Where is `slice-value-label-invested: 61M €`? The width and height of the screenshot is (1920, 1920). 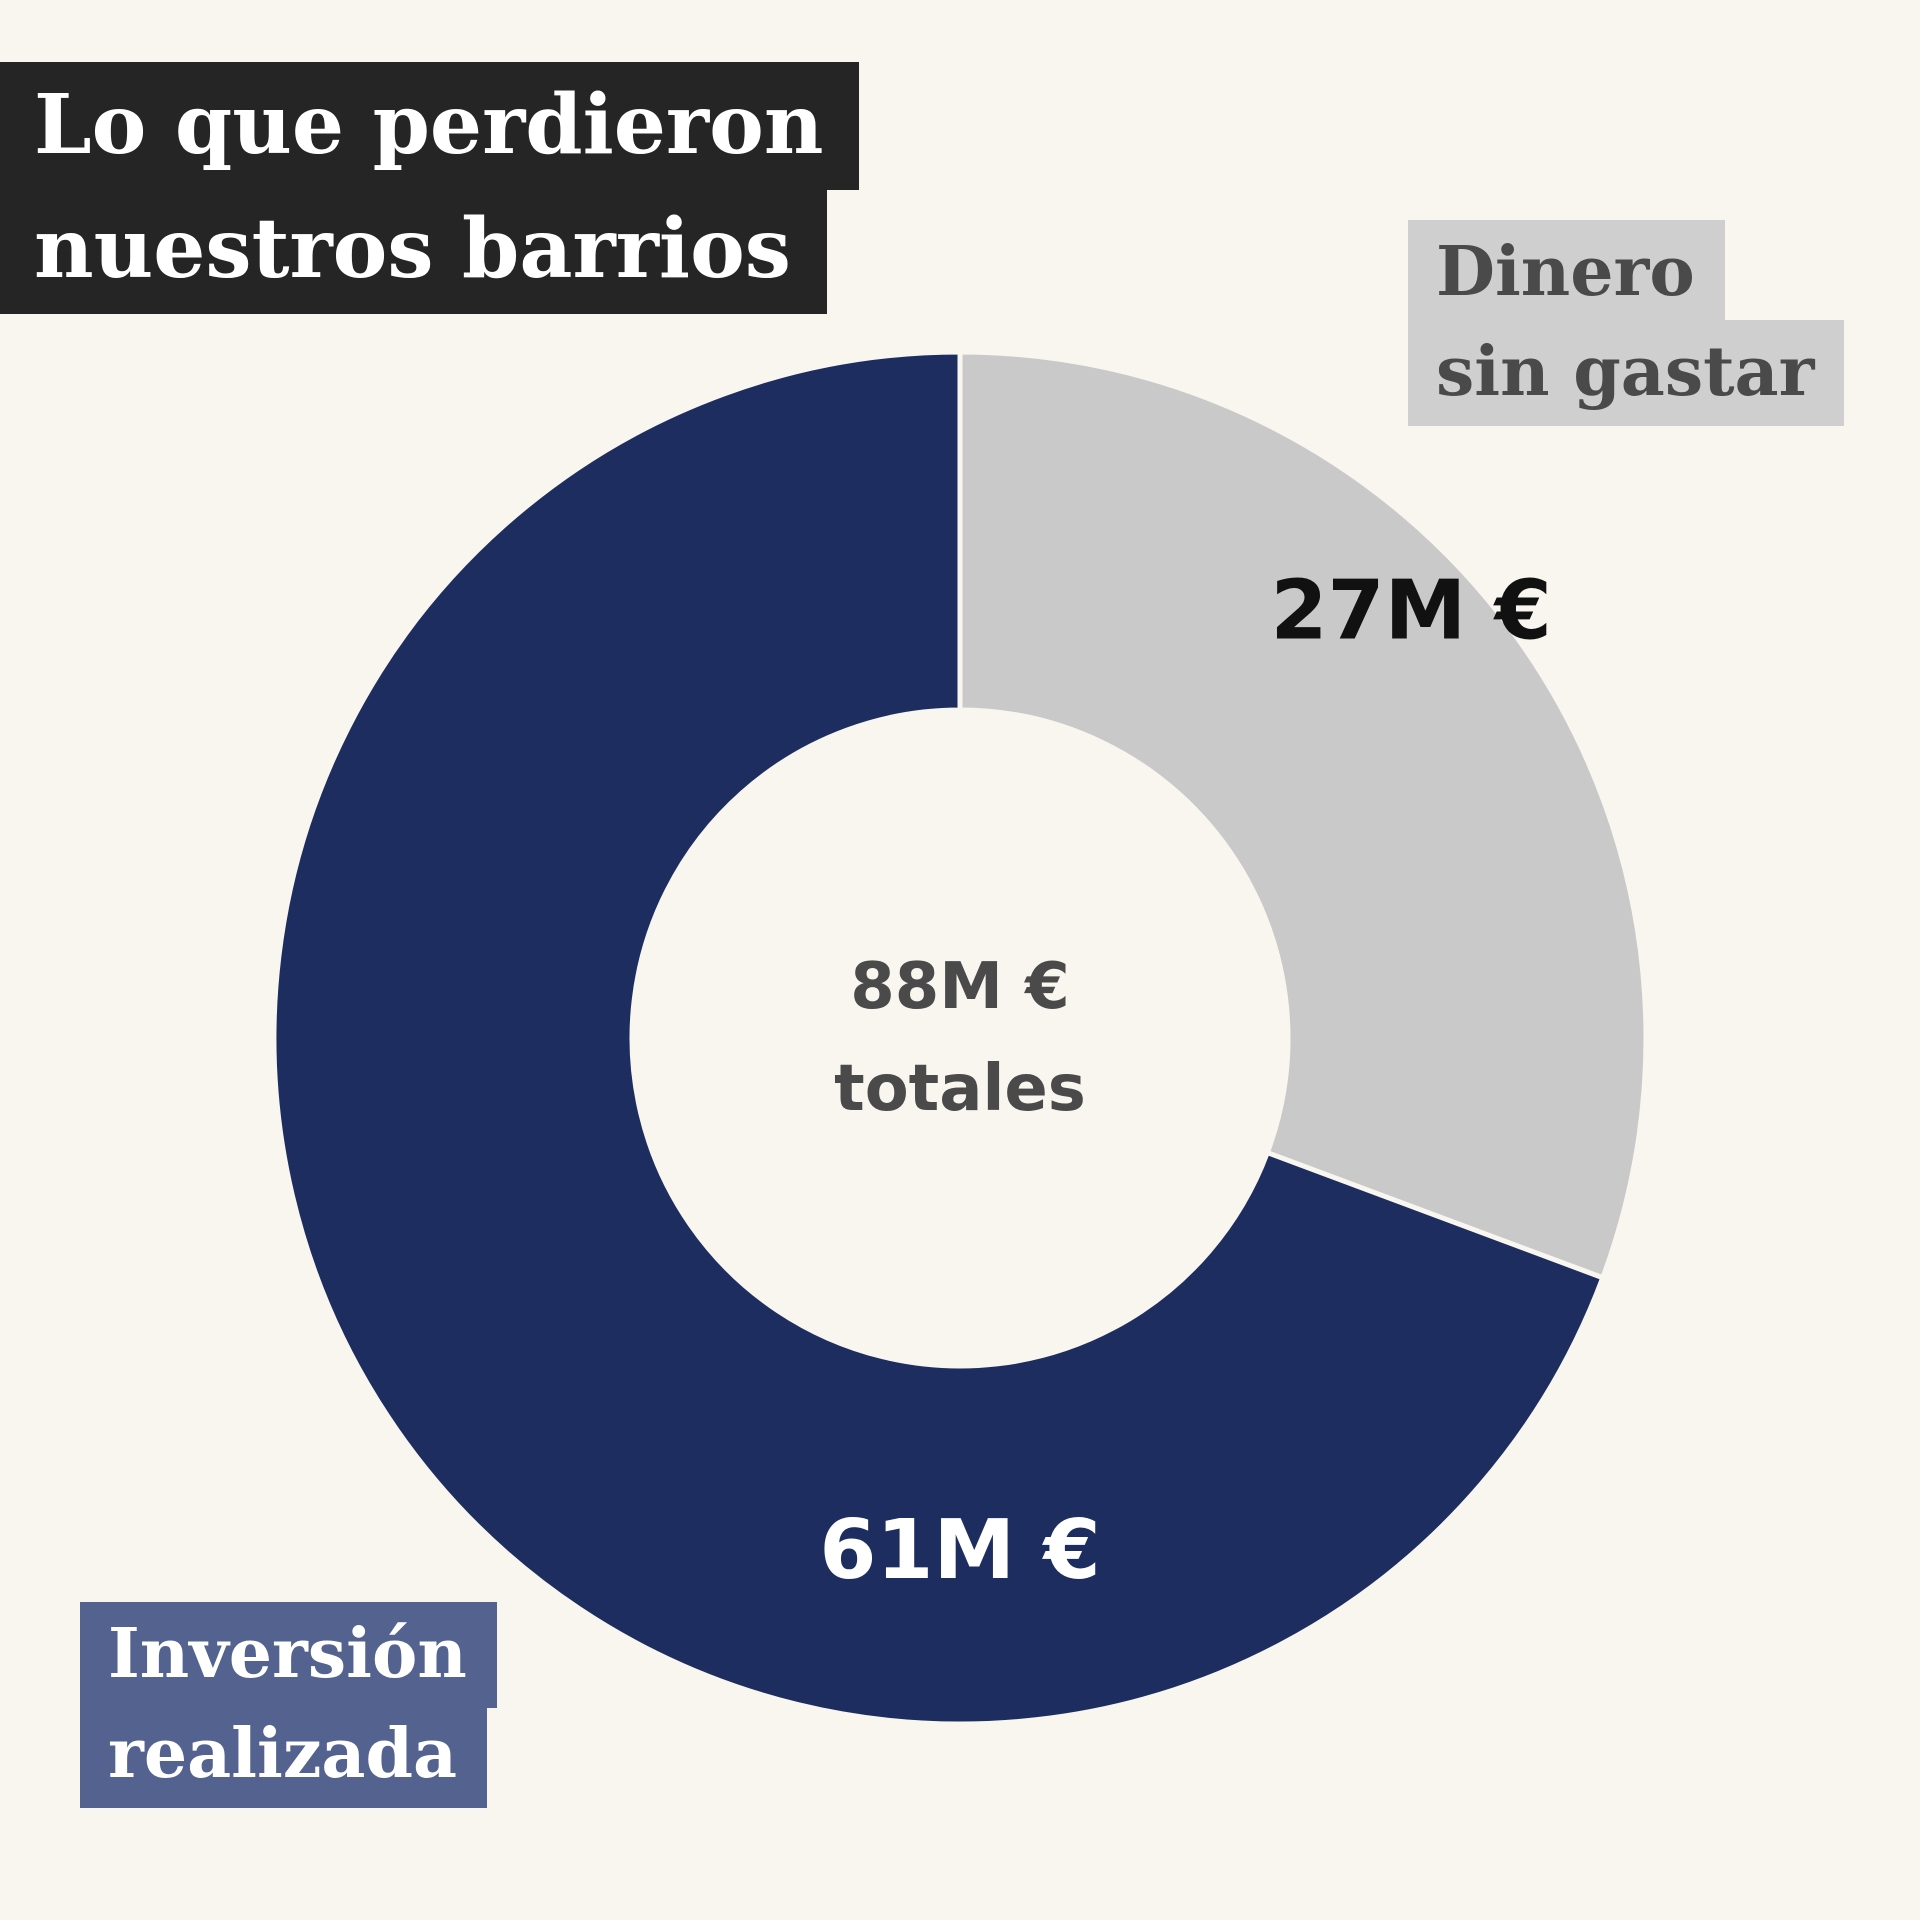
slice-value-label-invested: 61M € is located at coordinates (959, 1550).